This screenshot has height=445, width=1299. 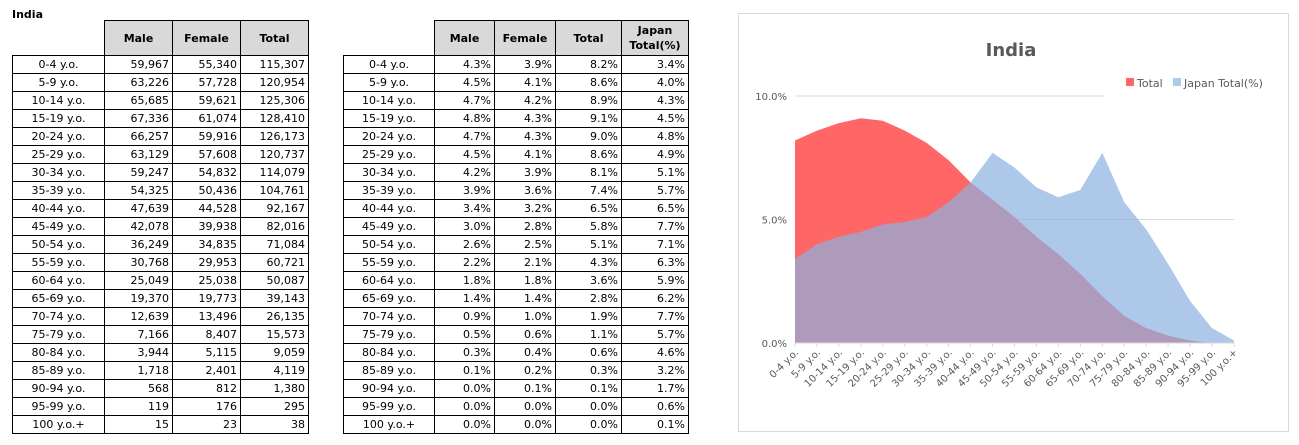 What do you see at coordinates (138, 154) in the screenshot?
I see `value-cell: 63,129` at bounding box center [138, 154].